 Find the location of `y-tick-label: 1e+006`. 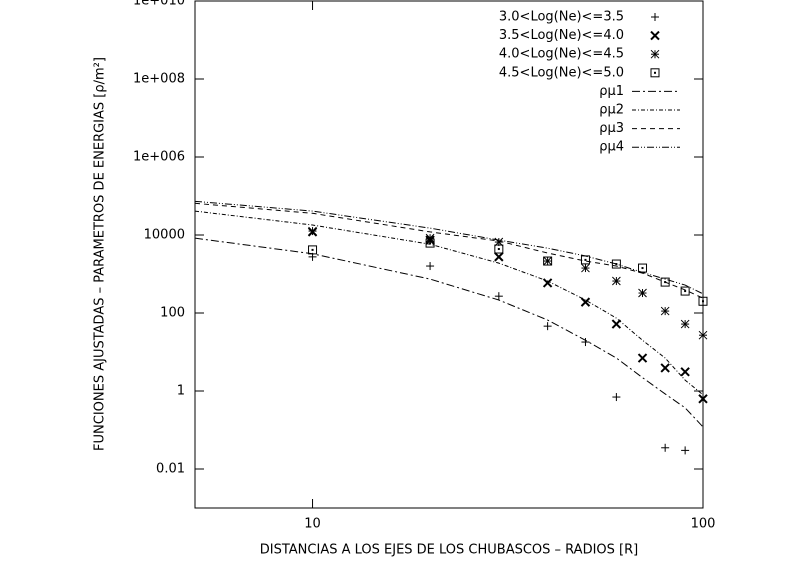

y-tick-label: 1e+006 is located at coordinates (159, 157).